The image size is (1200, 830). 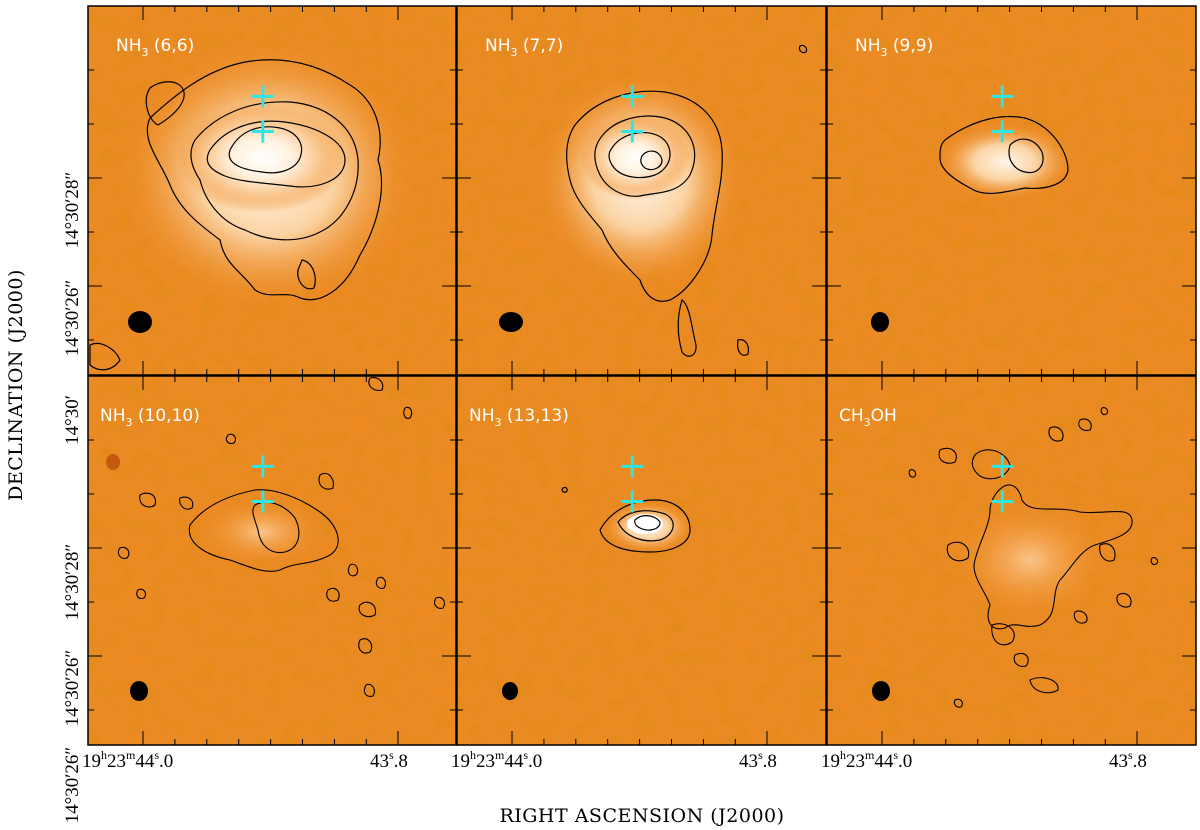 I want to click on marker-north-source-p2, so click(x=632, y=96).